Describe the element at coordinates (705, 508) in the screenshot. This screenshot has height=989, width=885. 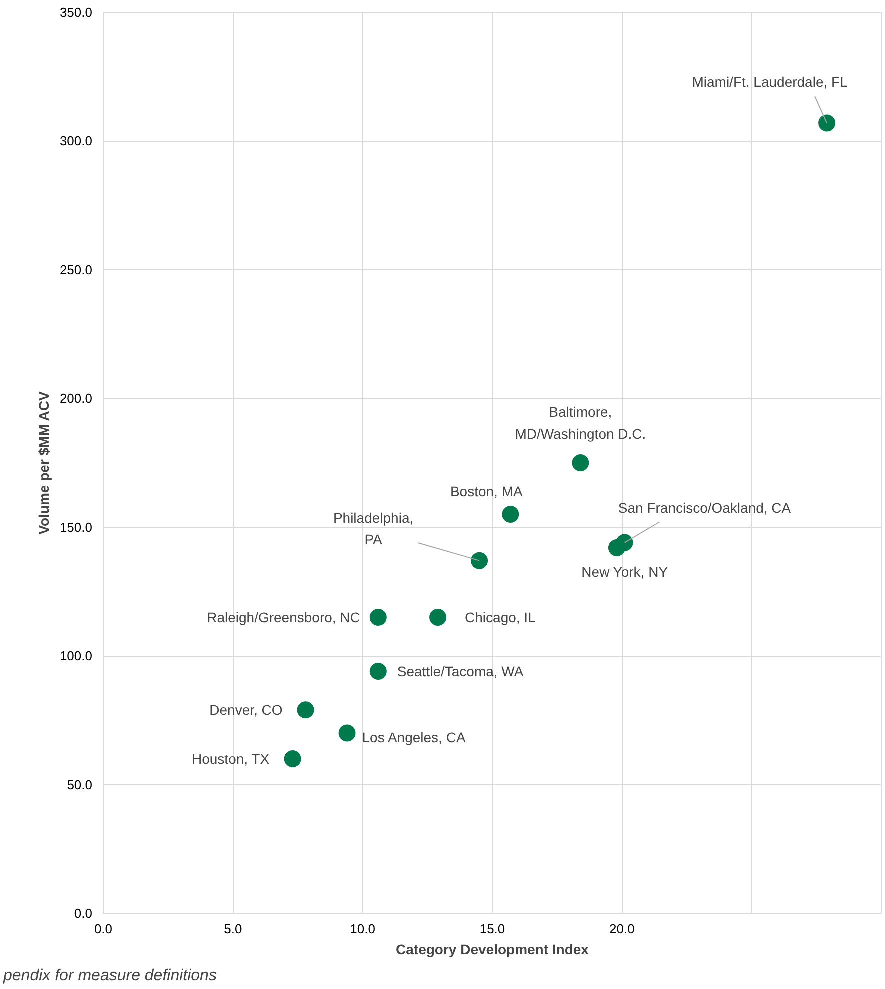
I see `annotation: San Francisco/Oakland, CA` at that location.